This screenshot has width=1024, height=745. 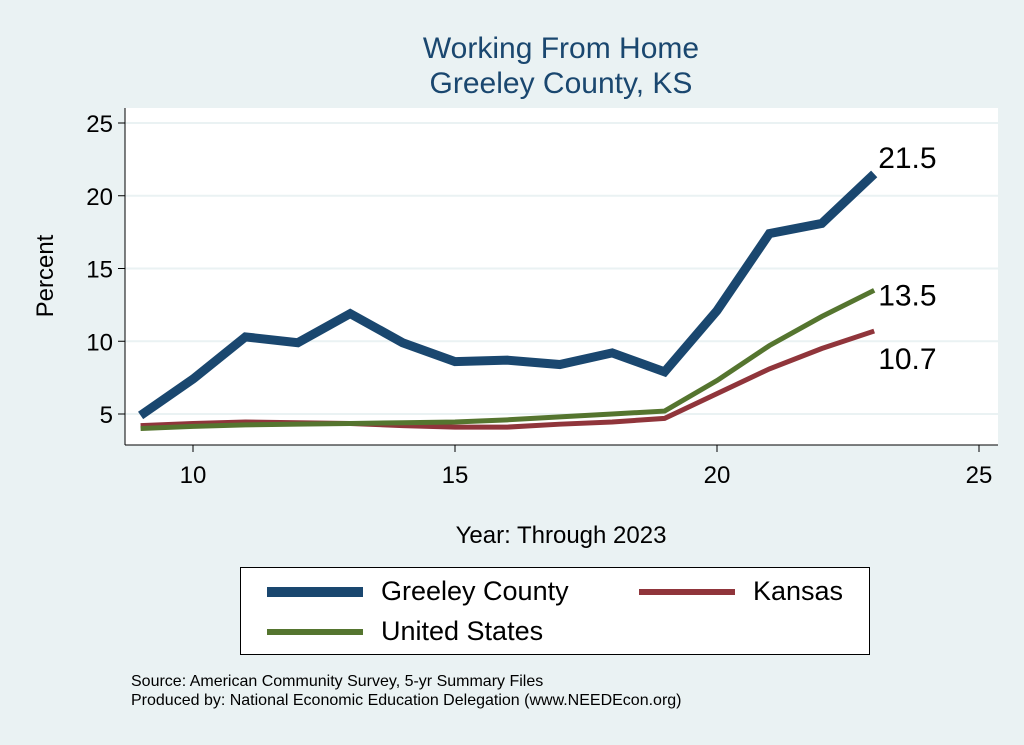 I want to click on chart-subtitle: Greeley County, KS, so click(x=561, y=83).